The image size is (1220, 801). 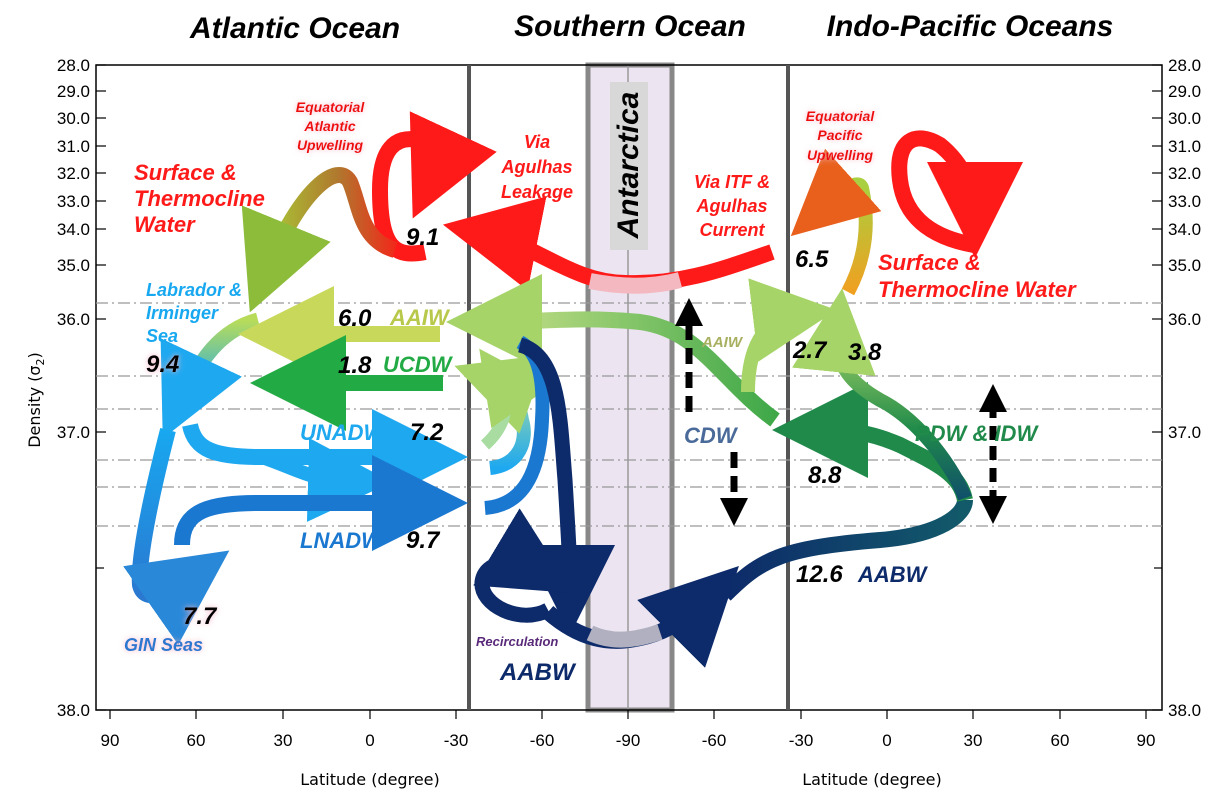 I want to click on pacific-upwelling-label: Equatorial Pacific Upwelling, so click(x=841, y=135).